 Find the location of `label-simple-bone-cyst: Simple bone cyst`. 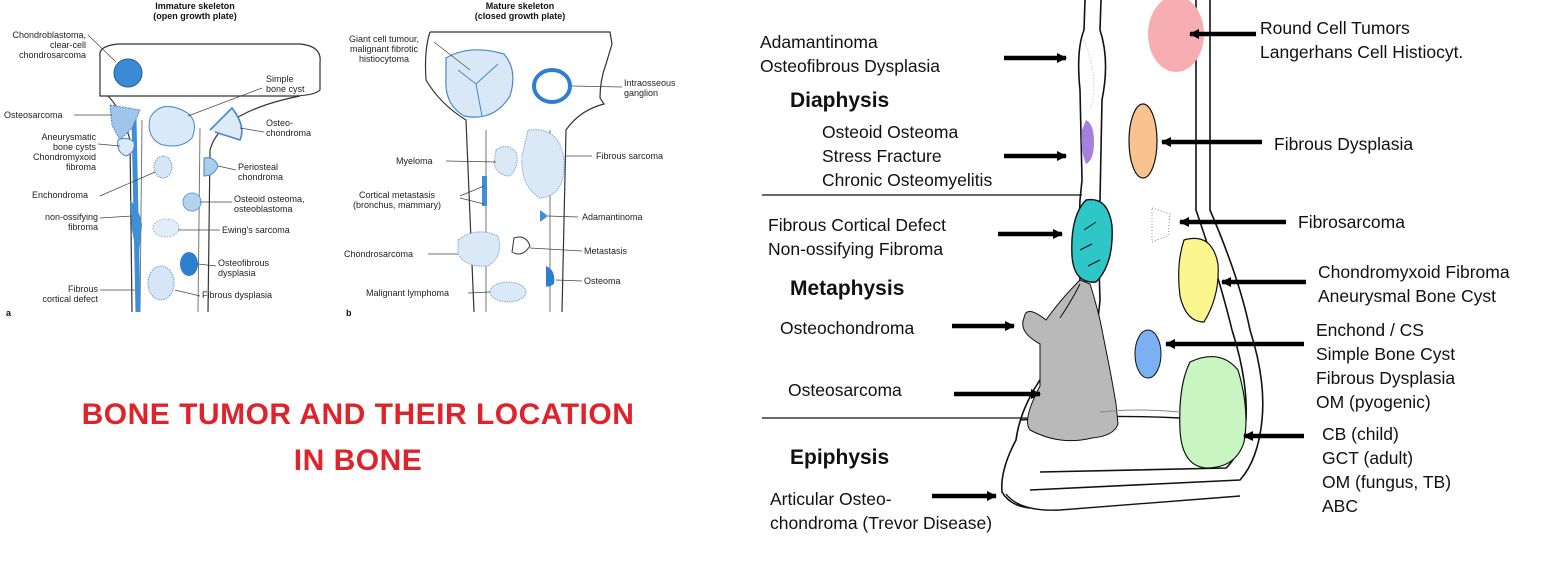

label-simple-bone-cyst: Simple bone cyst is located at coordinates (285, 84).